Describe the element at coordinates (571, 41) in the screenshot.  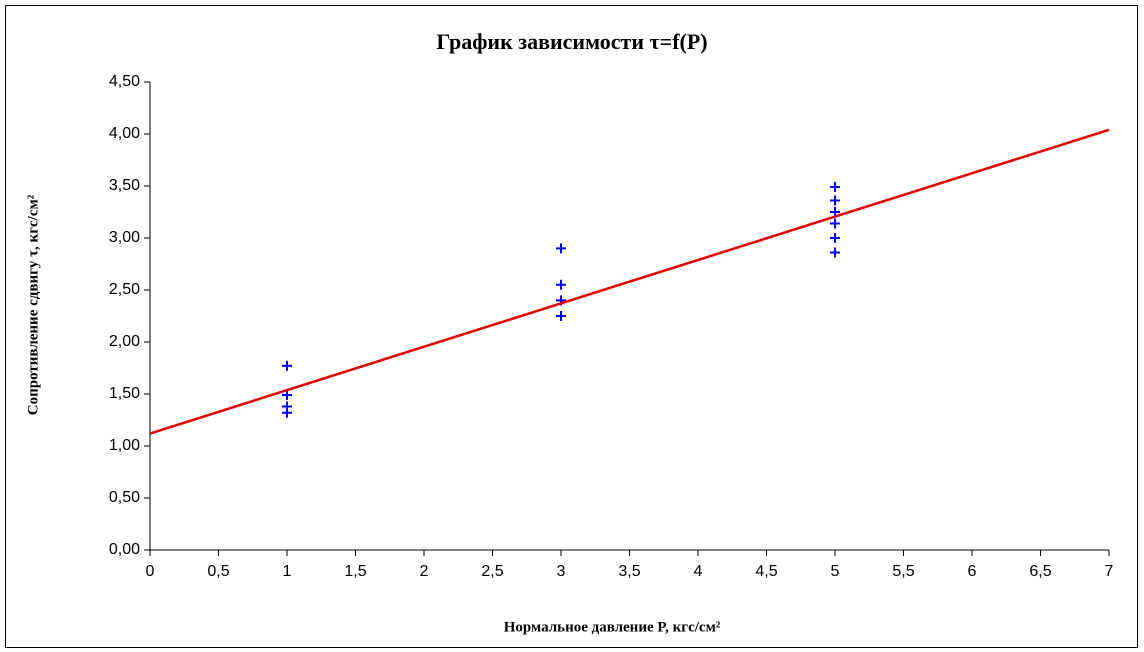
I see `chart-title: График зависимости τ=f(P)` at that location.